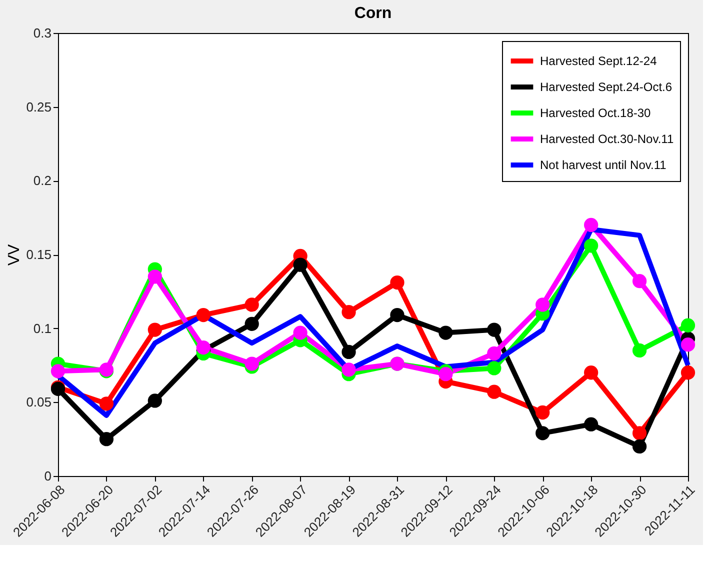 The height and width of the screenshot is (581, 710). Describe the element at coordinates (373, 13) in the screenshot. I see `chart-title: Corn` at that location.